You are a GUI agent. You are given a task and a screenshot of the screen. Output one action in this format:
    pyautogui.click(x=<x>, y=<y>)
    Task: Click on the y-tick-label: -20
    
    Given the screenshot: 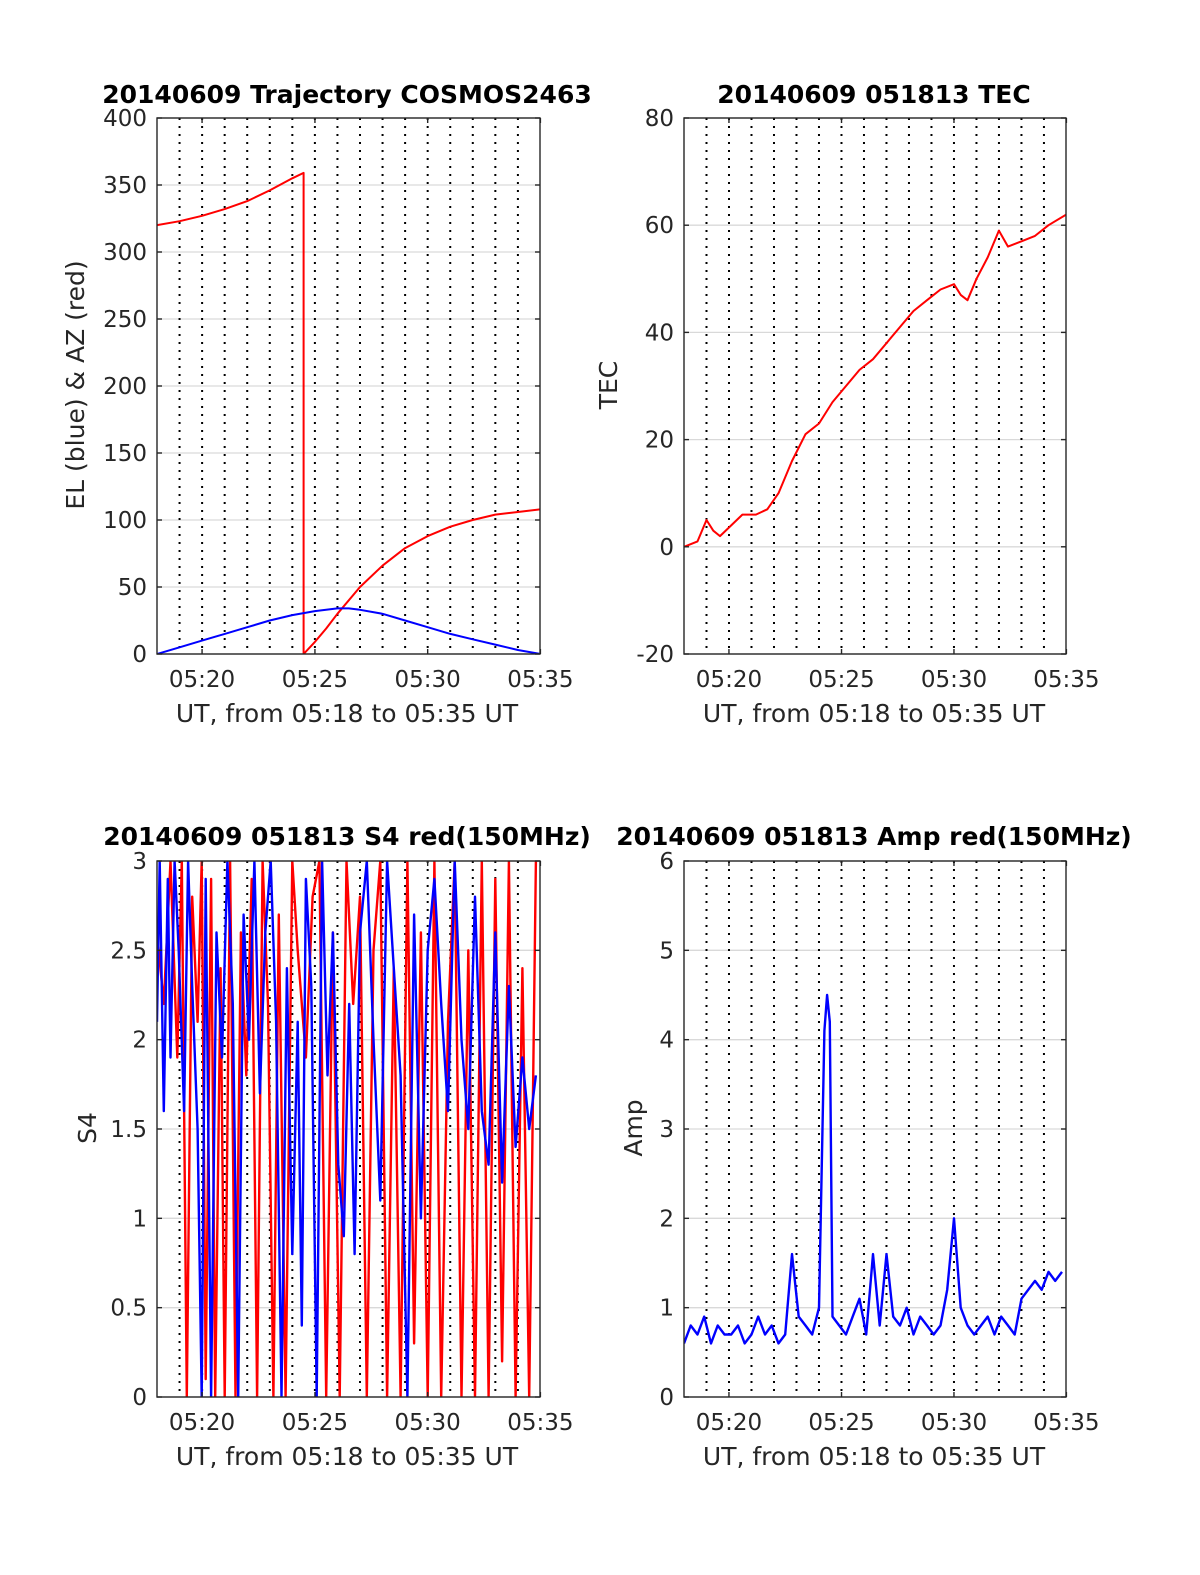 What is the action you would take?
    pyautogui.click(x=655, y=655)
    